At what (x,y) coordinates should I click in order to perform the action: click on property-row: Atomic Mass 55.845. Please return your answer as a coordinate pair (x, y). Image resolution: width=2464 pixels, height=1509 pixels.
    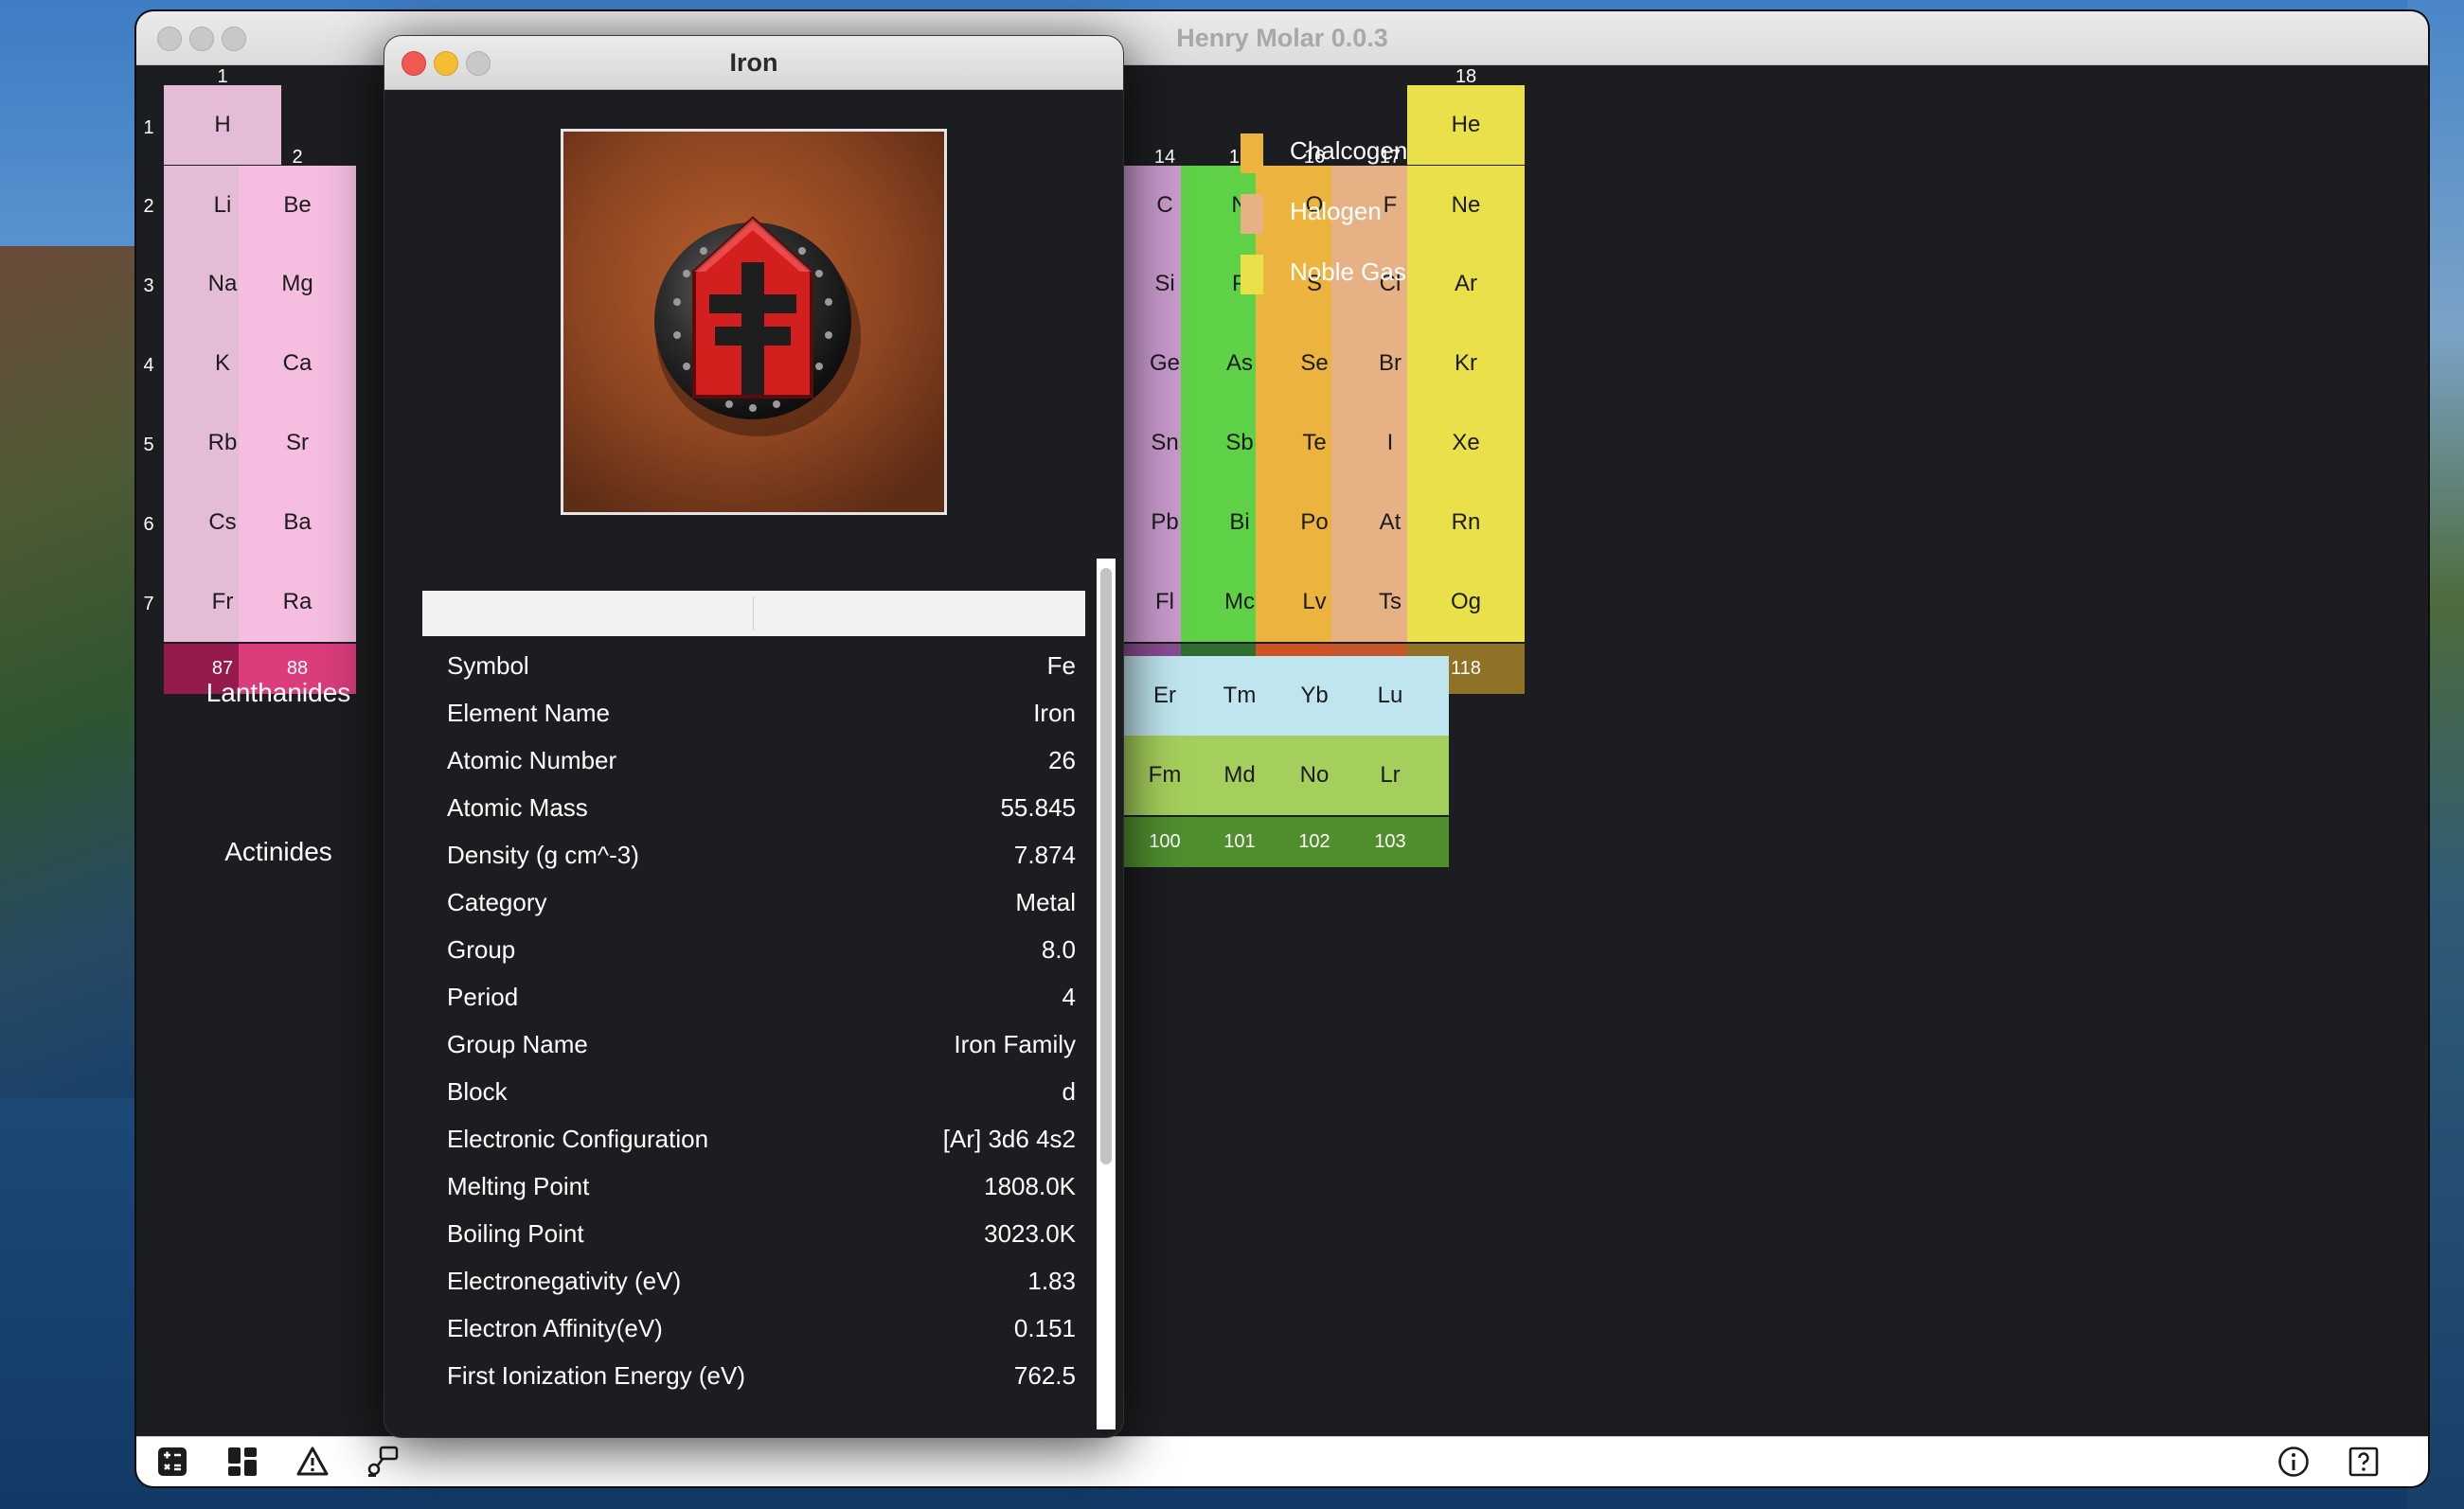
    Looking at the image, I should click on (753, 807).